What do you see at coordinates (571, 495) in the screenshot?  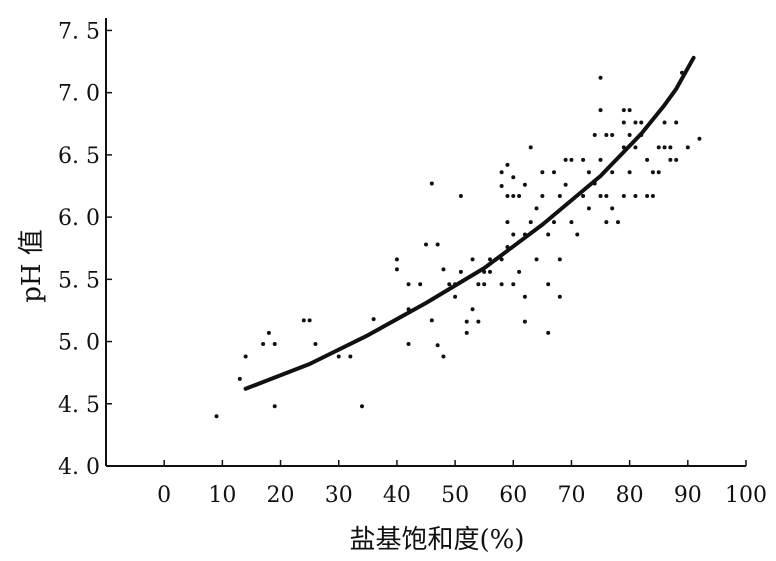 I see `x-tick-label: 70` at bounding box center [571, 495].